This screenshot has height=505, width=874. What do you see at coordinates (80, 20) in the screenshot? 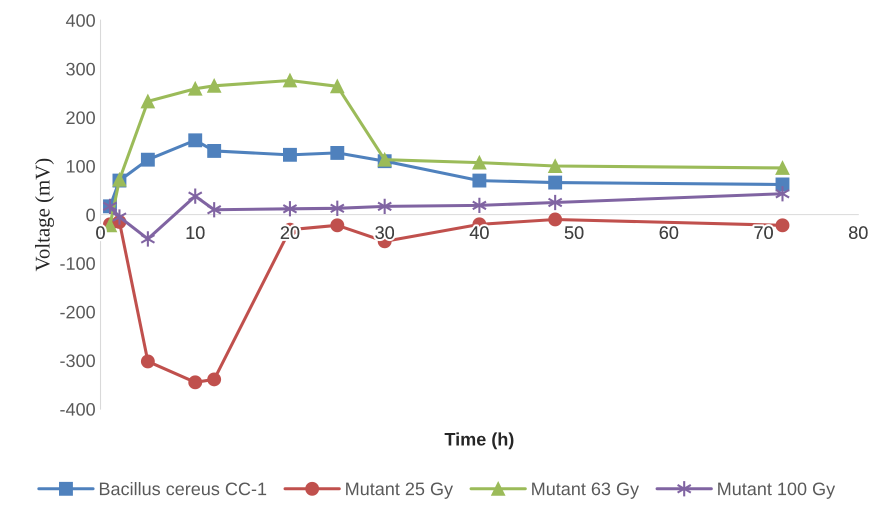
I see `y-tick-label: 400` at bounding box center [80, 20].